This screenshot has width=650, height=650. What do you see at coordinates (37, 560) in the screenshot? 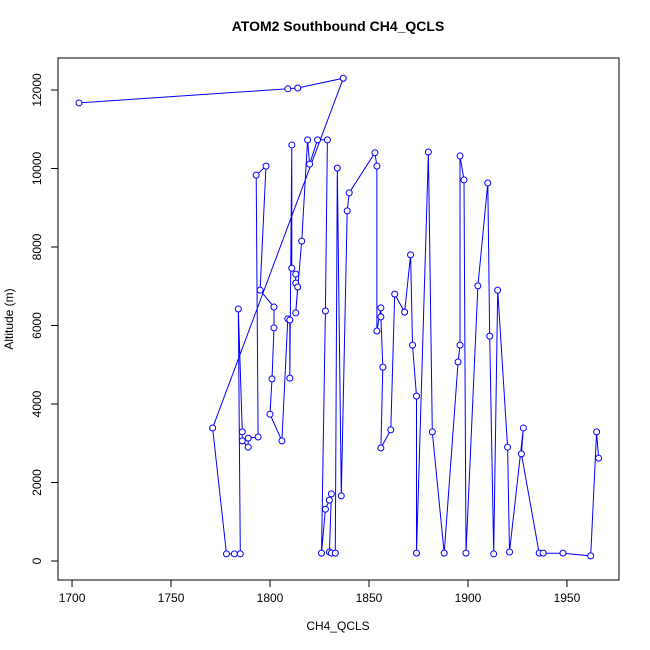
I see `y-tick-label: 0` at bounding box center [37, 560].